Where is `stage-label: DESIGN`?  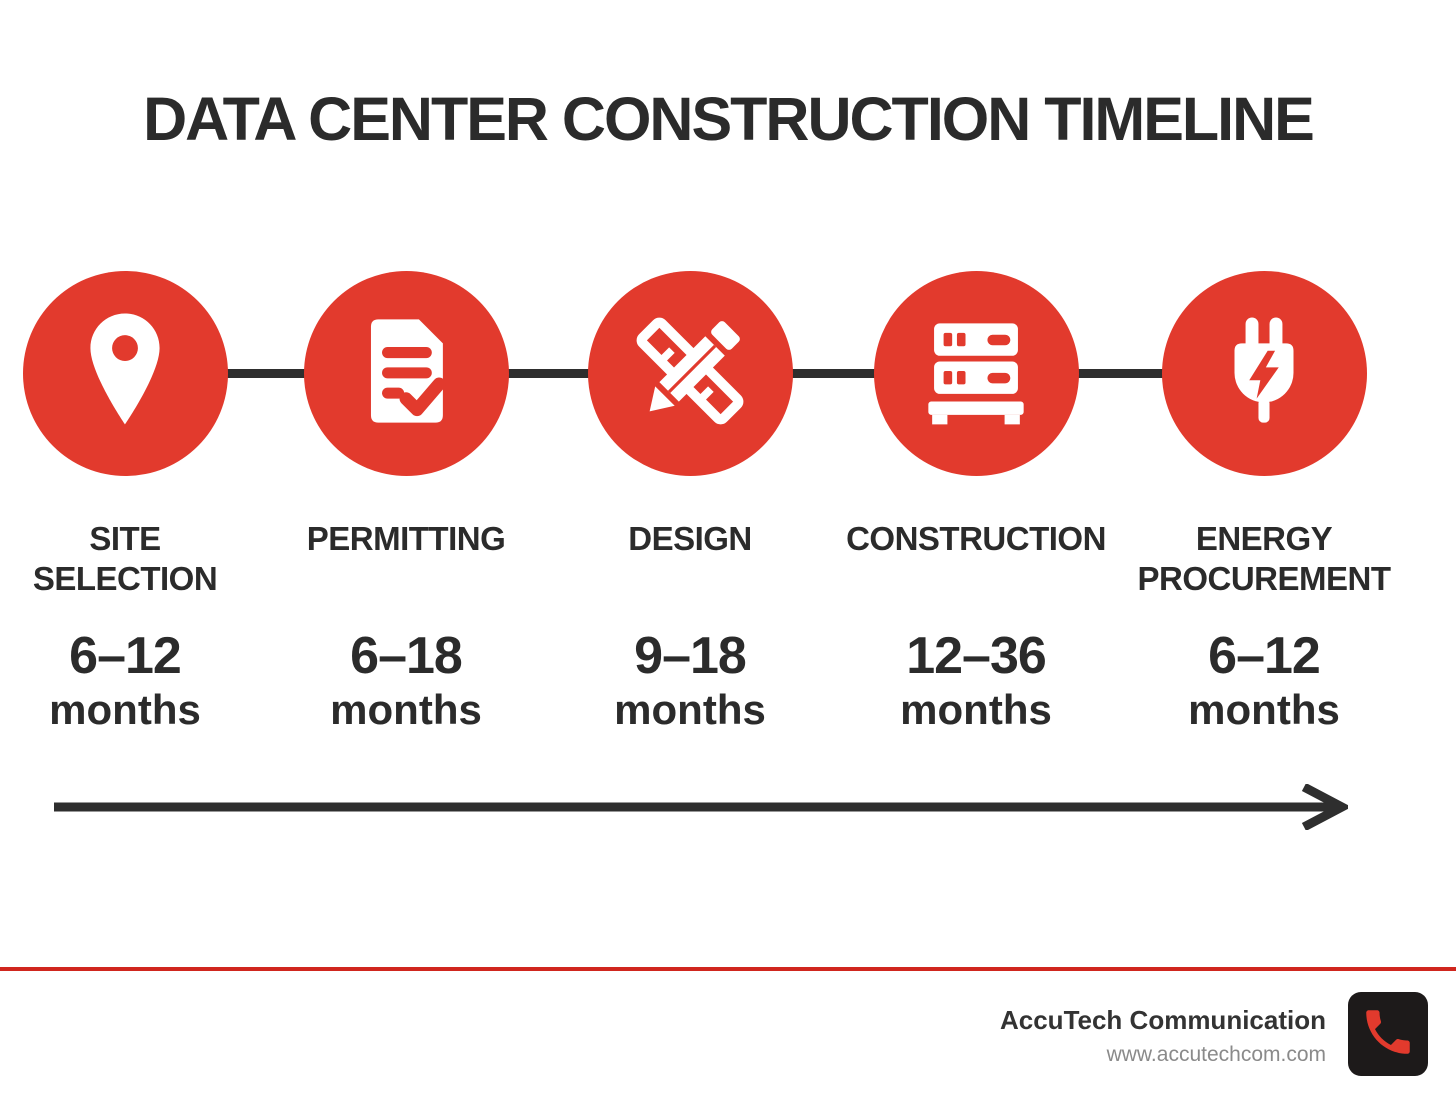
stage-label: DESIGN is located at coordinates (690, 538).